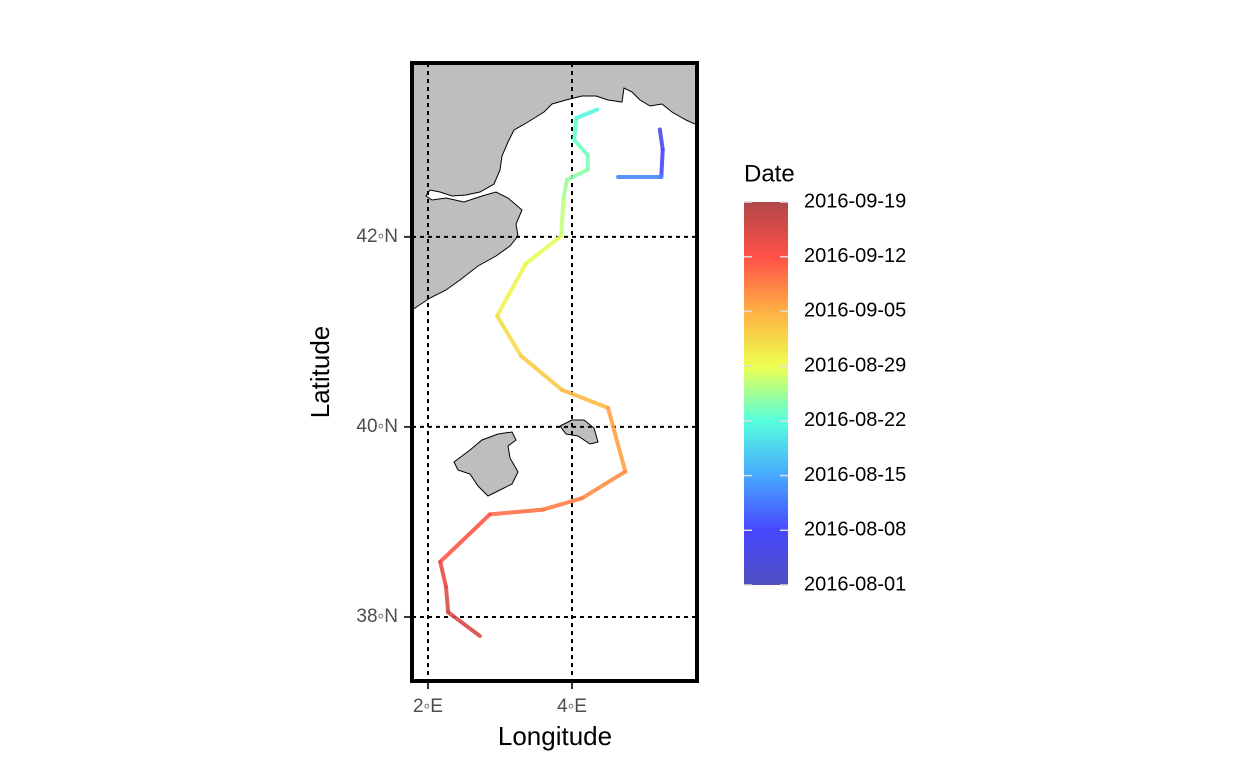  I want to click on colorbar-label: 2016-08-15, so click(855, 475).